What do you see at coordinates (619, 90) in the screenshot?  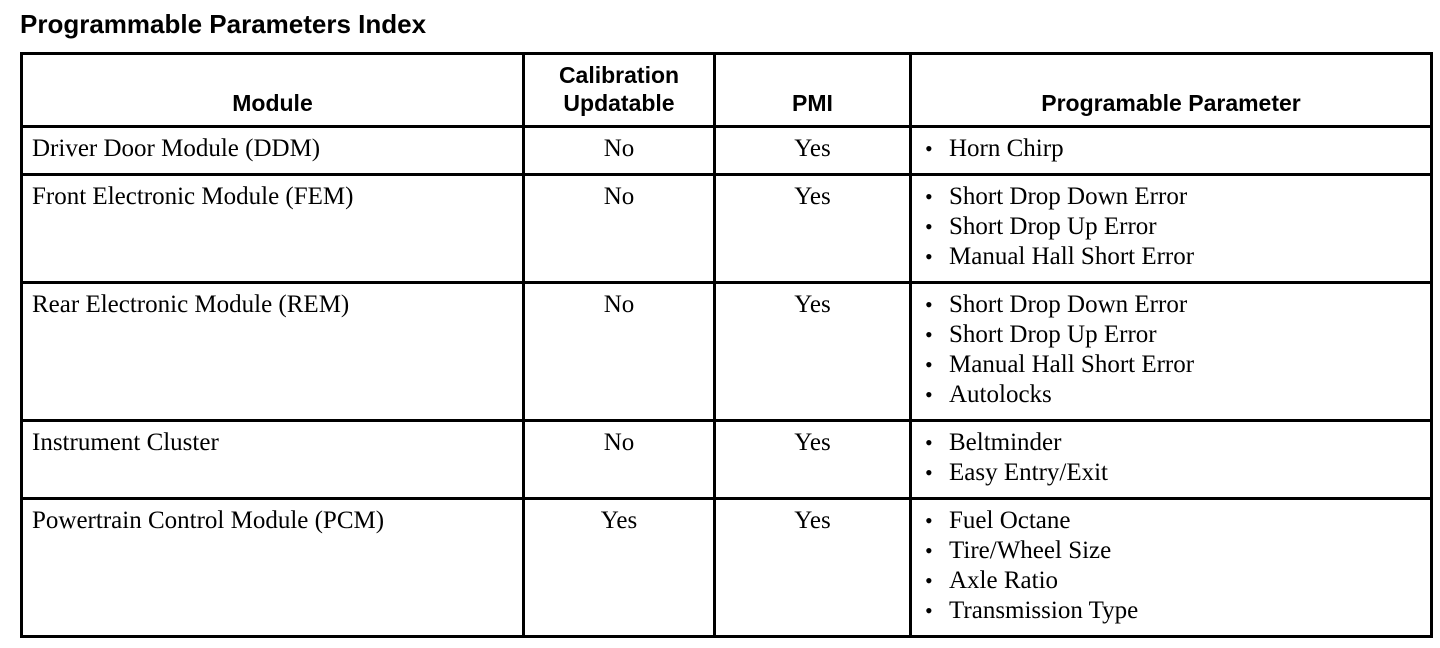 I see `column-header-calibration-updatable: Calibration Updatable` at bounding box center [619, 90].